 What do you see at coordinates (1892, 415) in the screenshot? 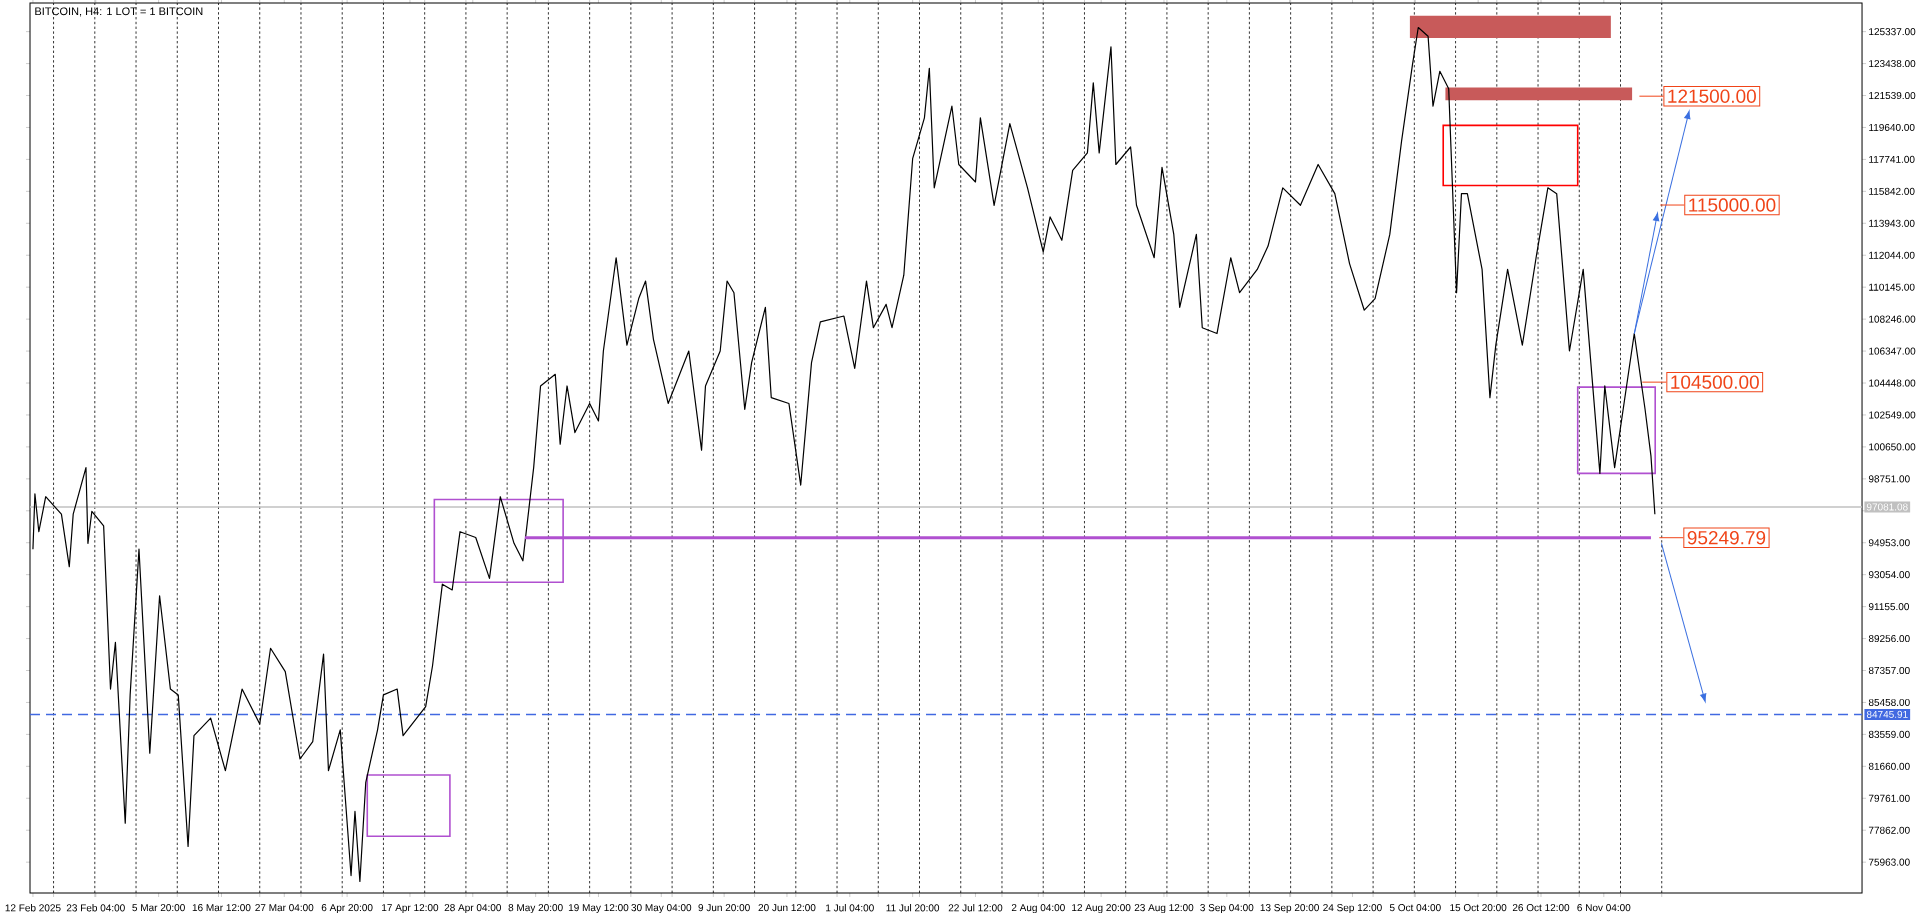
I see `y-tick-label: 102549.00` at bounding box center [1892, 415].